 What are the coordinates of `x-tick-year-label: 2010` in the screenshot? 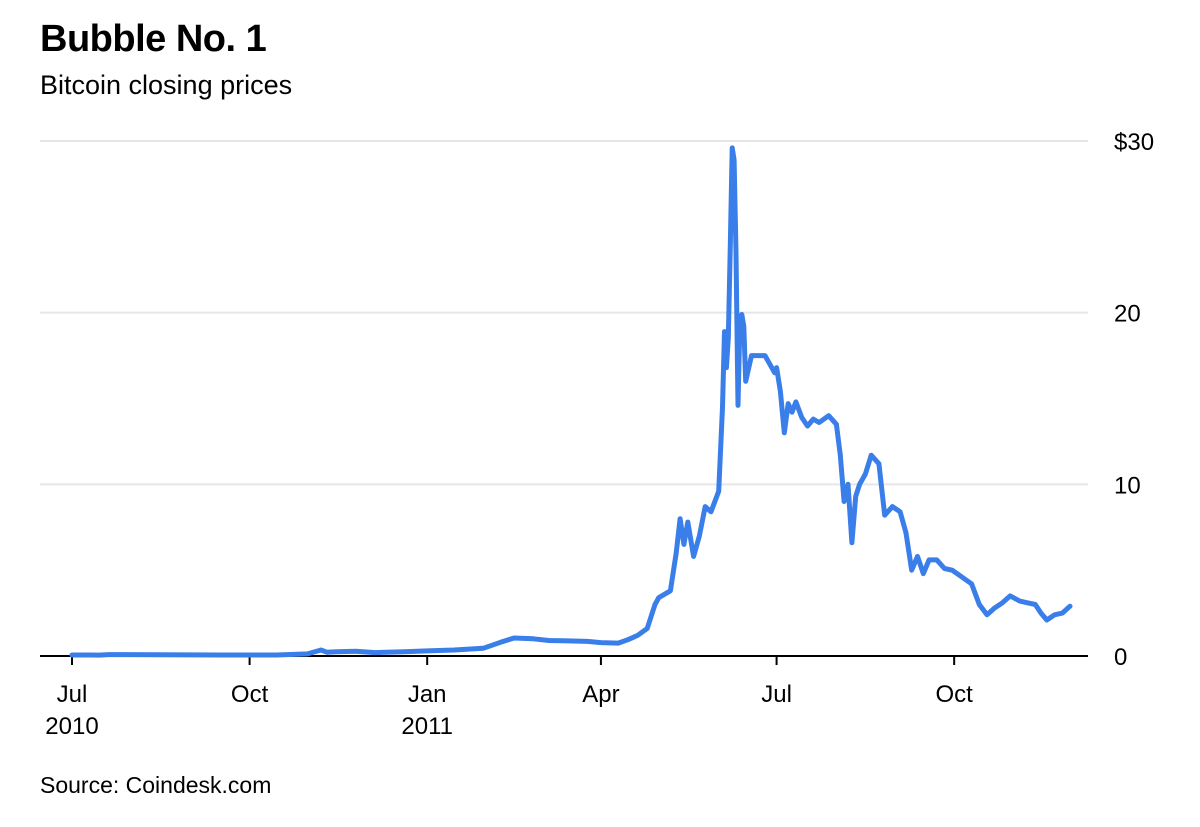 It's located at (71, 726).